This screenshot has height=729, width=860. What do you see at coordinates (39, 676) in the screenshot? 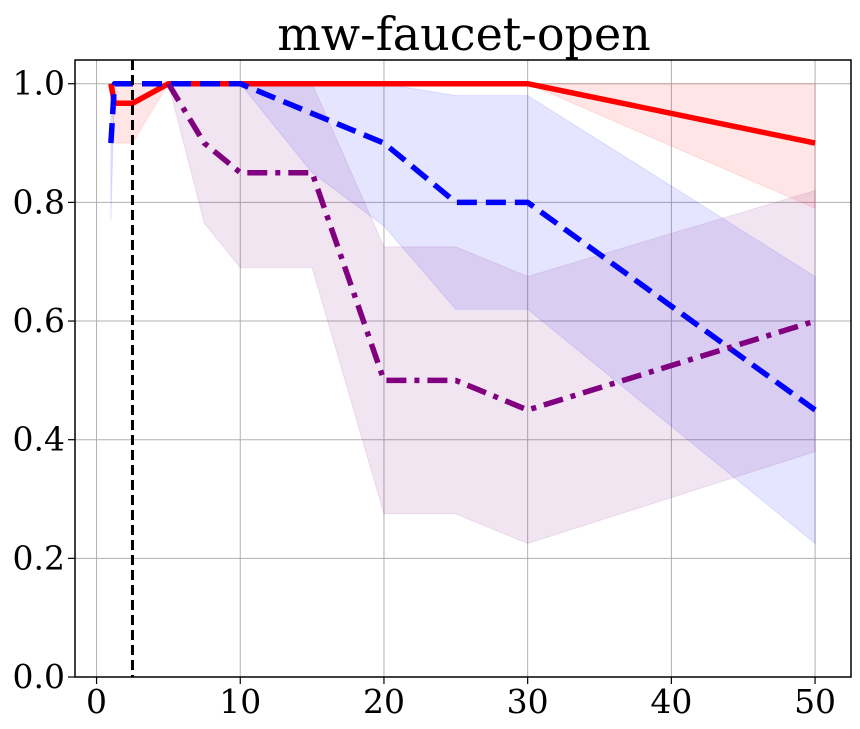
I see `y-tick-label: 0.0` at bounding box center [39, 676].